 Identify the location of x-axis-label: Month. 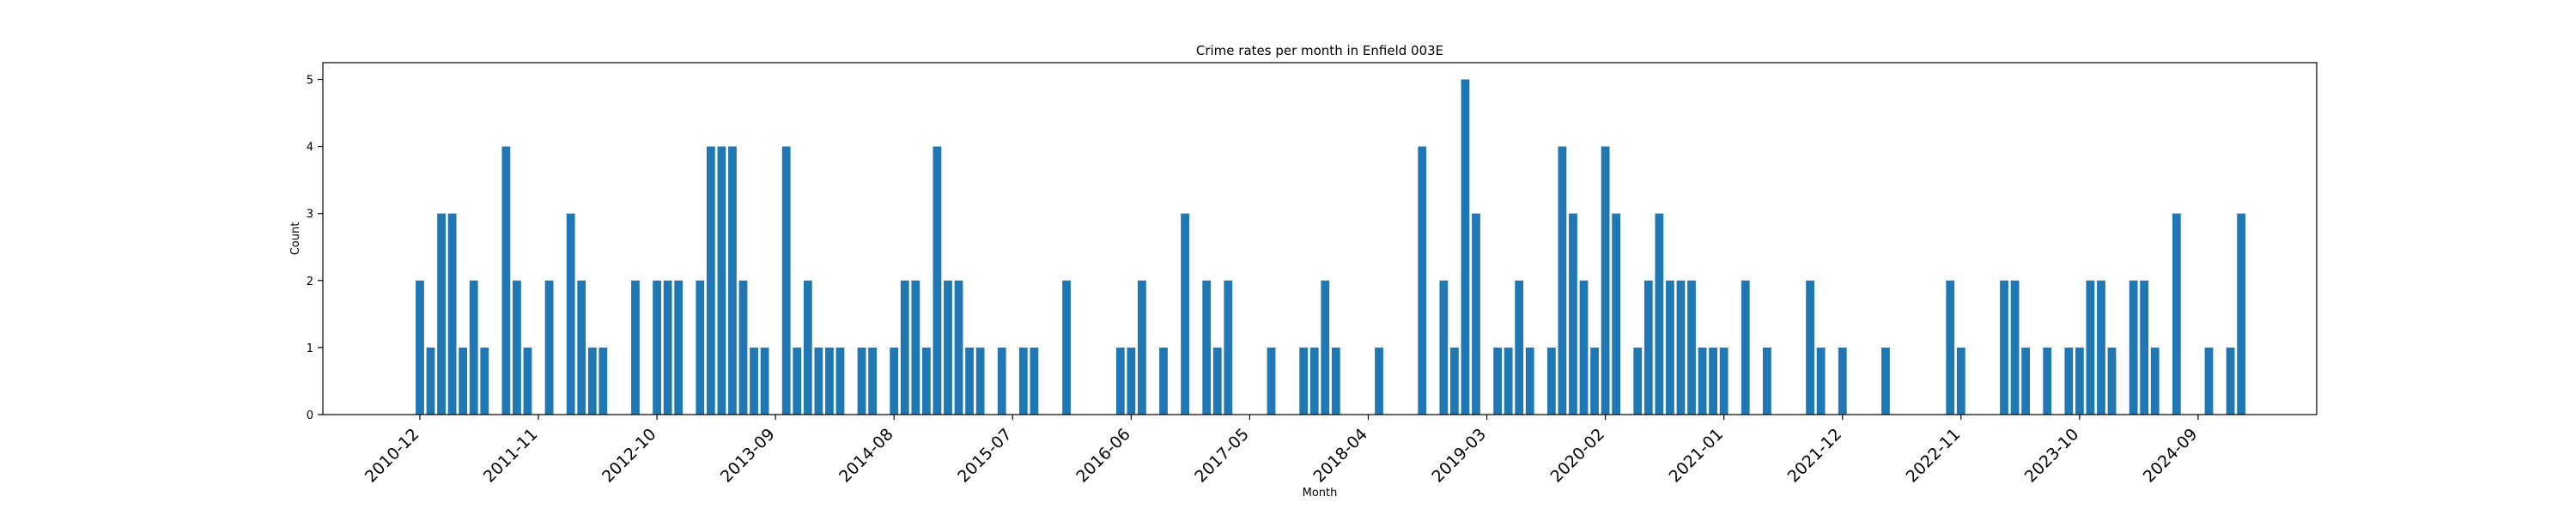
(1320, 493).